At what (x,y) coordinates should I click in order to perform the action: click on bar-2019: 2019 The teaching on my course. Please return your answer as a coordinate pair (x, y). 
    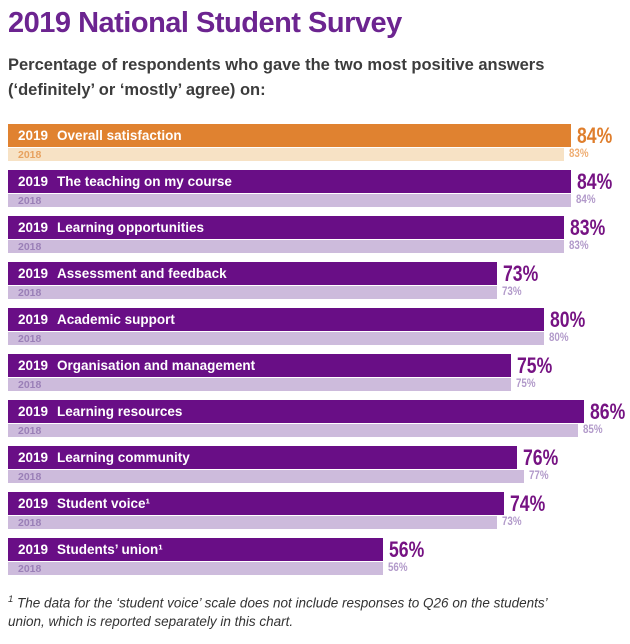
    Looking at the image, I should click on (289, 182).